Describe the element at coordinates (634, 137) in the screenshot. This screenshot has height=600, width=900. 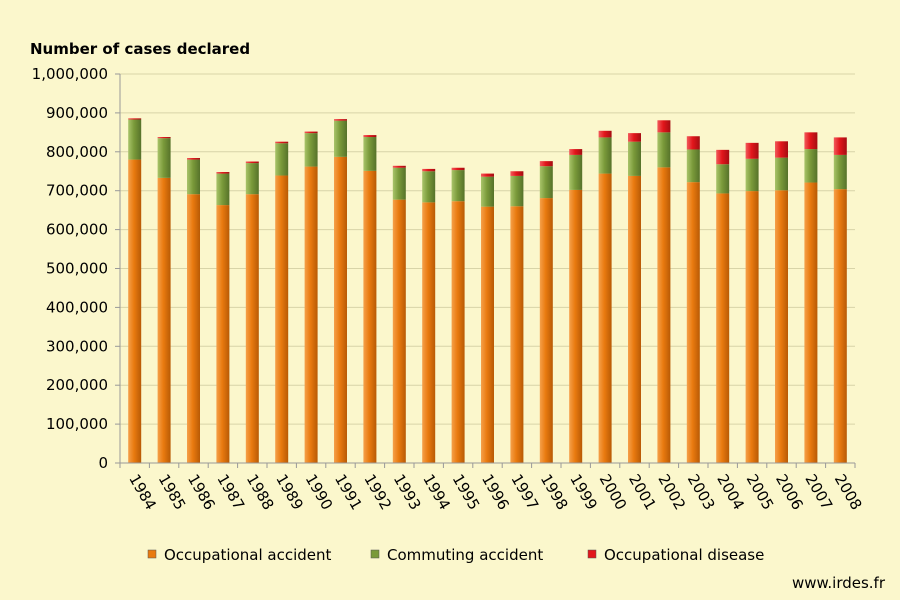
I see `bar-occupational-disease-2001` at that location.